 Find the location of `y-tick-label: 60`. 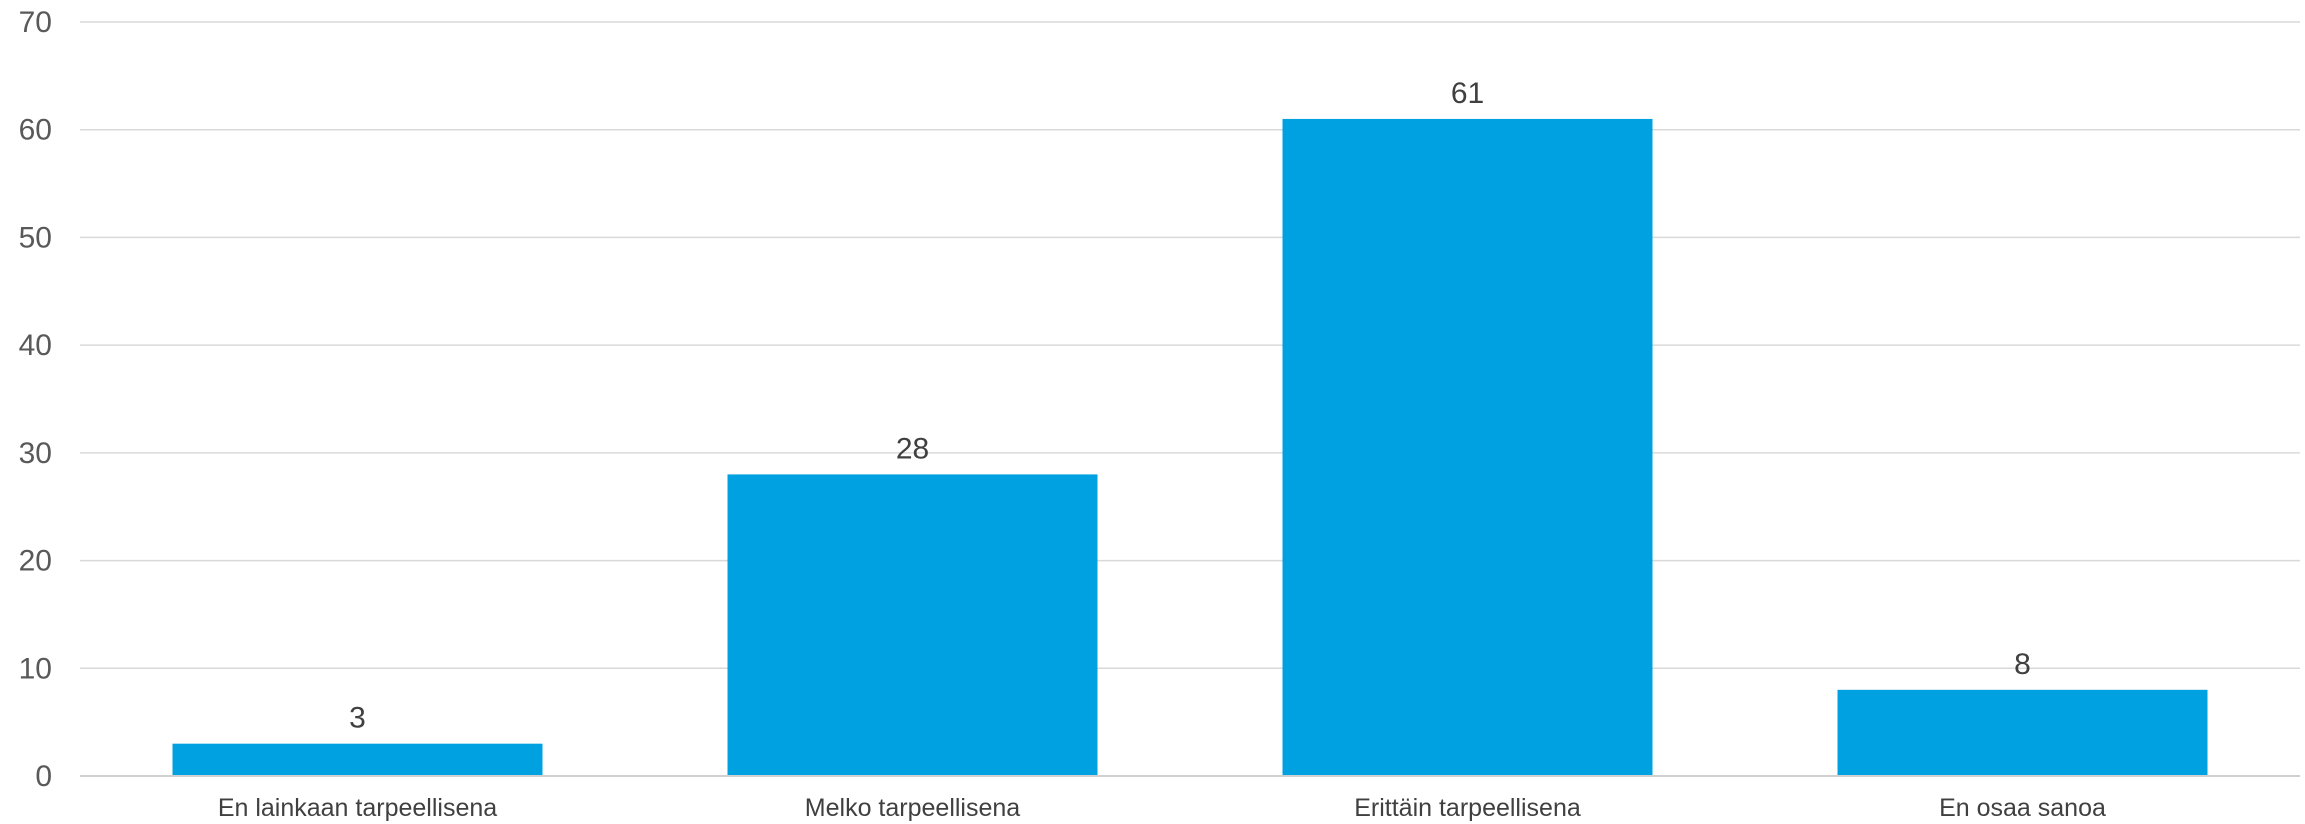

y-tick-label: 60 is located at coordinates (35, 130).